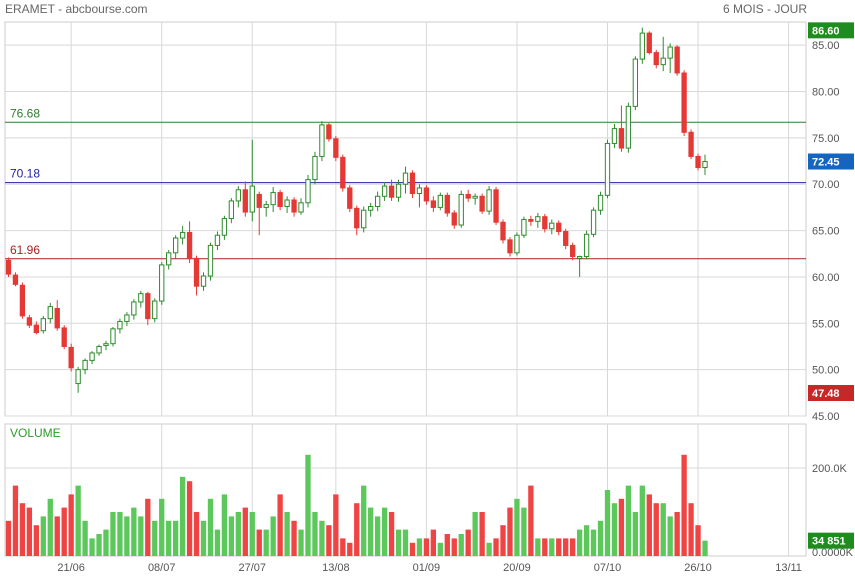 The height and width of the screenshot is (579, 855). What do you see at coordinates (826, 324) in the screenshot?
I see `price-tick-label: 55.00` at bounding box center [826, 324].